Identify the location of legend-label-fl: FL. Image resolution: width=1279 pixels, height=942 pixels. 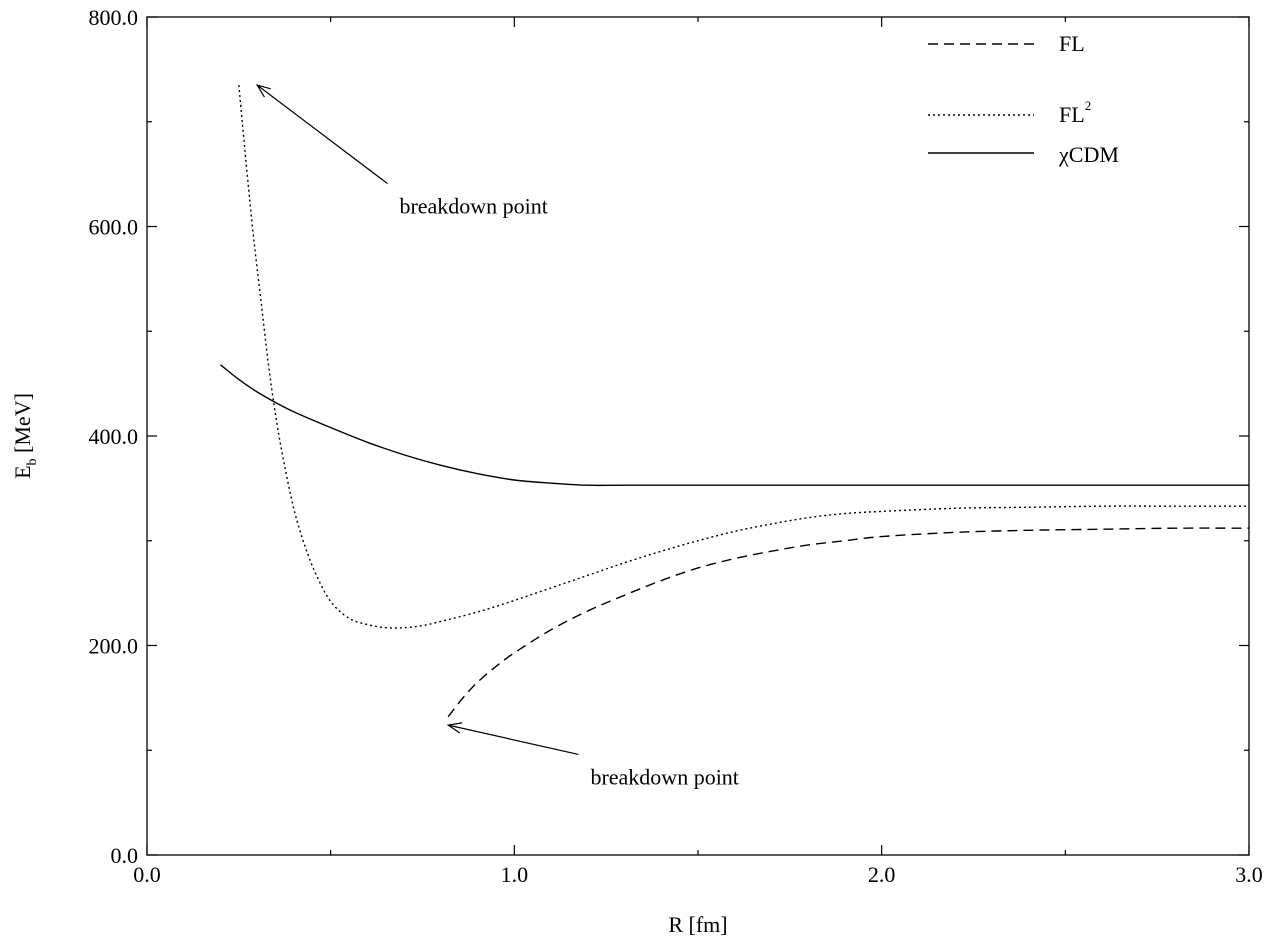
(1072, 43).